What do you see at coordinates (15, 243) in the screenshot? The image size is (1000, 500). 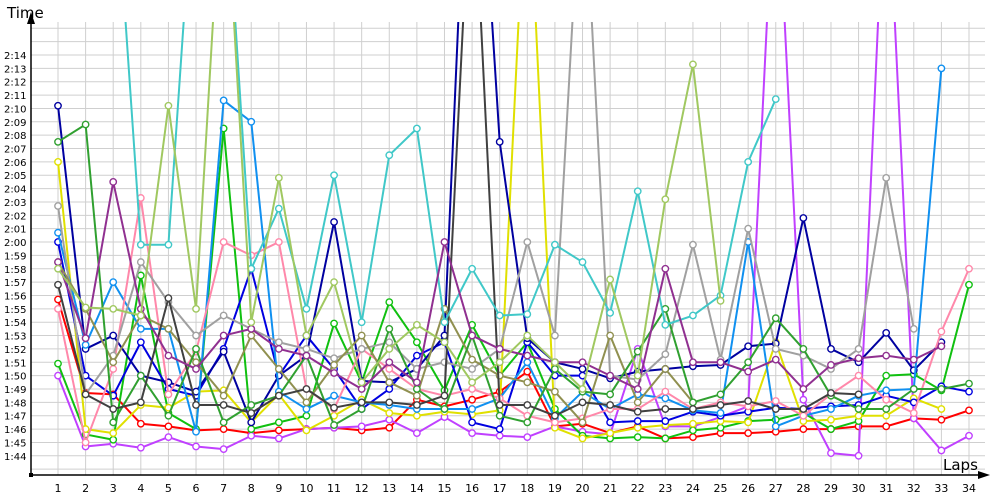 I see `y-tick-label: 2:00` at bounding box center [15, 243].